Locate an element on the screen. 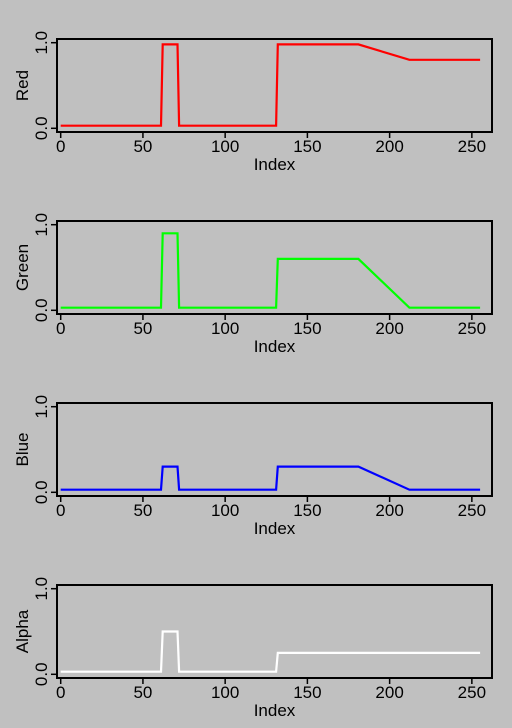  y-axis-label: Green is located at coordinates (22, 267).